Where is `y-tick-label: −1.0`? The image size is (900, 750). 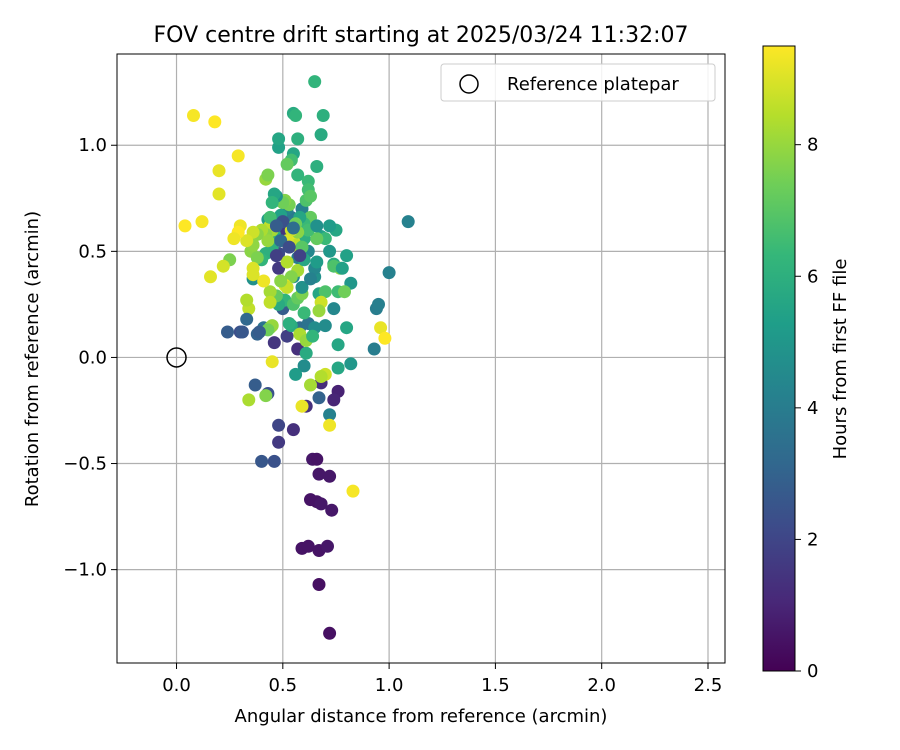 y-tick-label: −1.0 is located at coordinates (85, 570).